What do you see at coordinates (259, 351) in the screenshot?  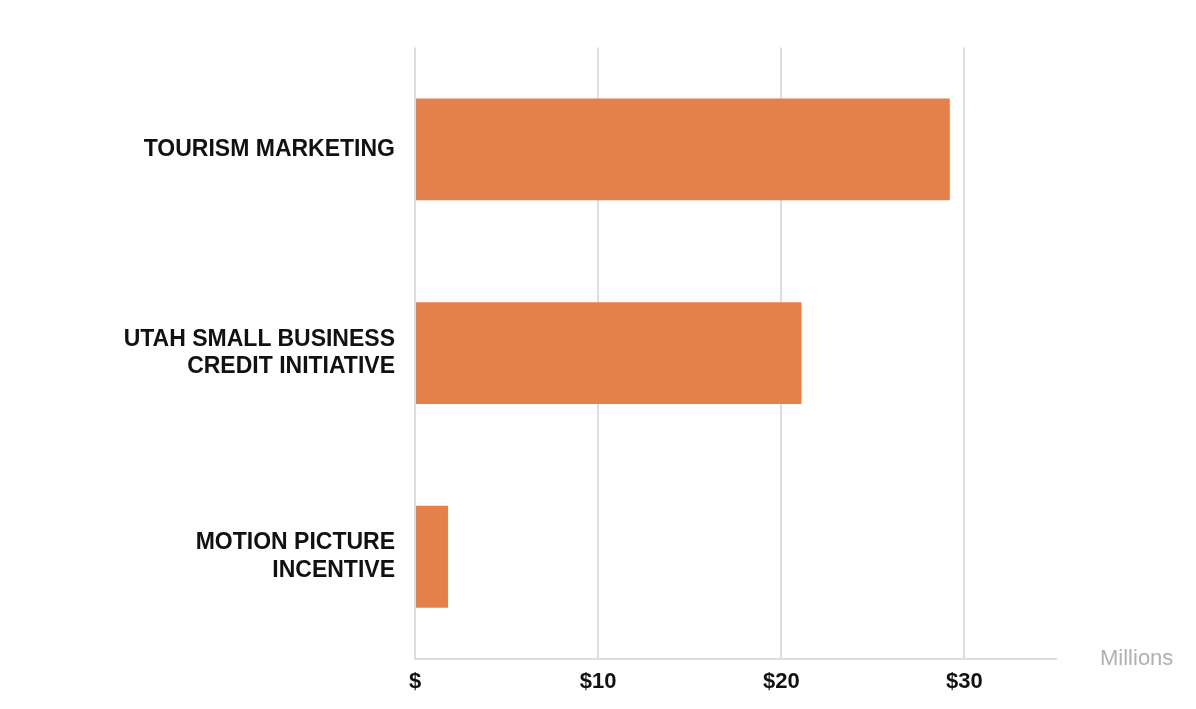 I see `y-tick-label: UTAH SMALL BUSINESS CREDIT INITIATIVE` at bounding box center [259, 351].